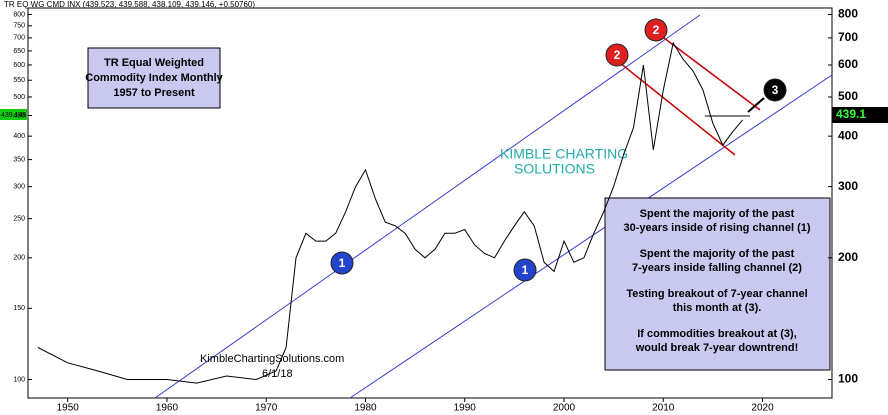 This screenshot has width=888, height=415. Describe the element at coordinates (717, 284) in the screenshot. I see `note-box` at that location.